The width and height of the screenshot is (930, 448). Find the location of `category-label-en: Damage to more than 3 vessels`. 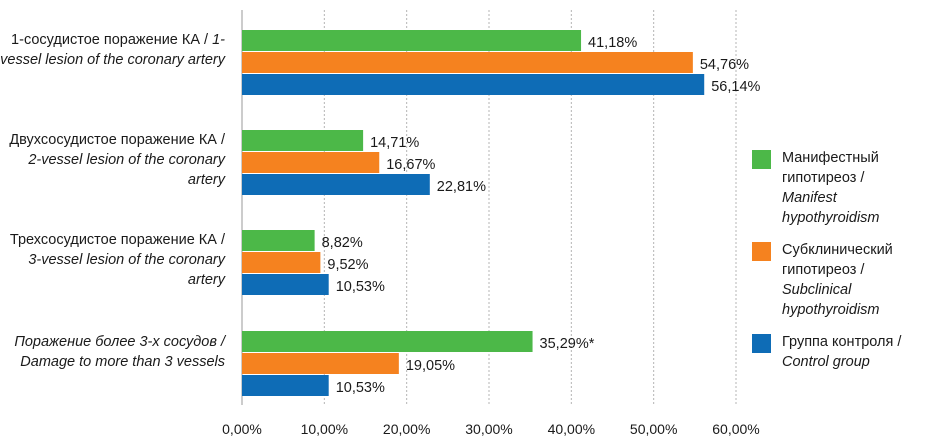

category-label-en: Damage to more than 3 vessels is located at coordinates (122, 362).